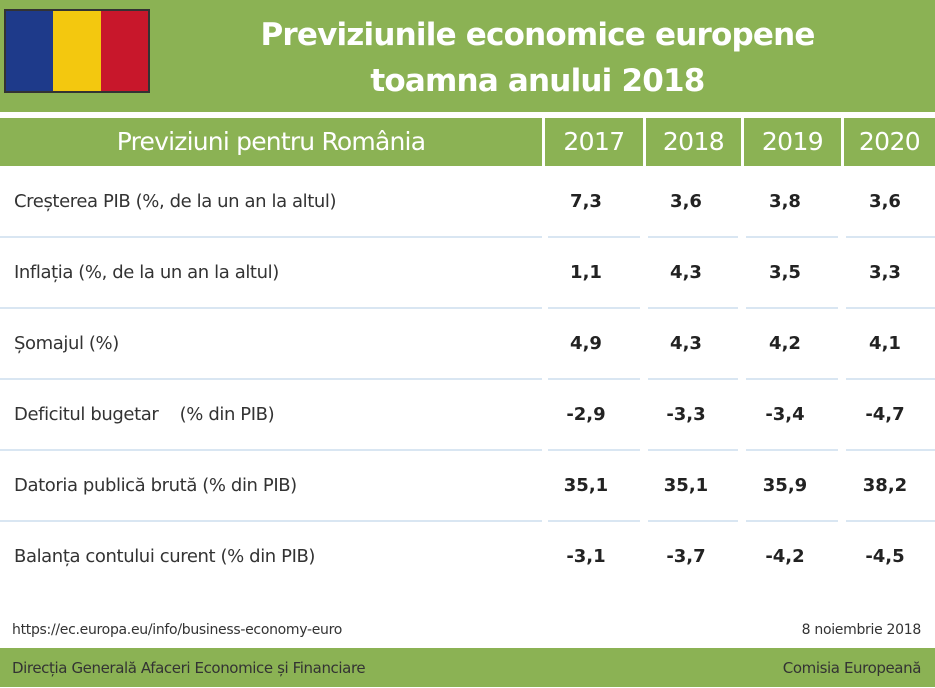 The height and width of the screenshot is (688, 935). I want to click on value-2019: 35,9, so click(785, 485).